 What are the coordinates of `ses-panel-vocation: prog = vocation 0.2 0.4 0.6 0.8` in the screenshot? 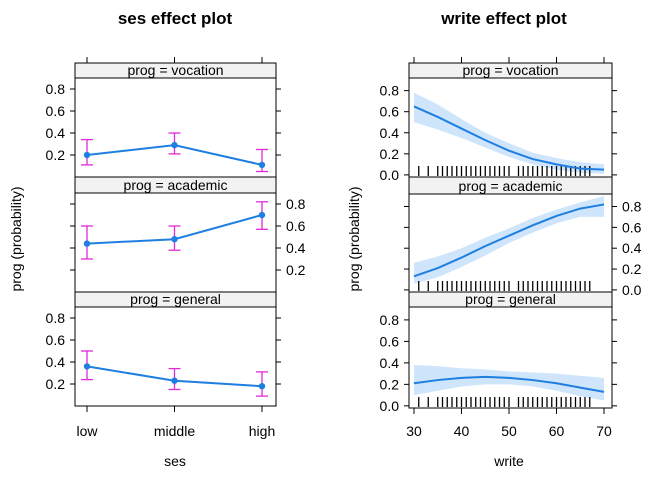 It's located at (163, 120).